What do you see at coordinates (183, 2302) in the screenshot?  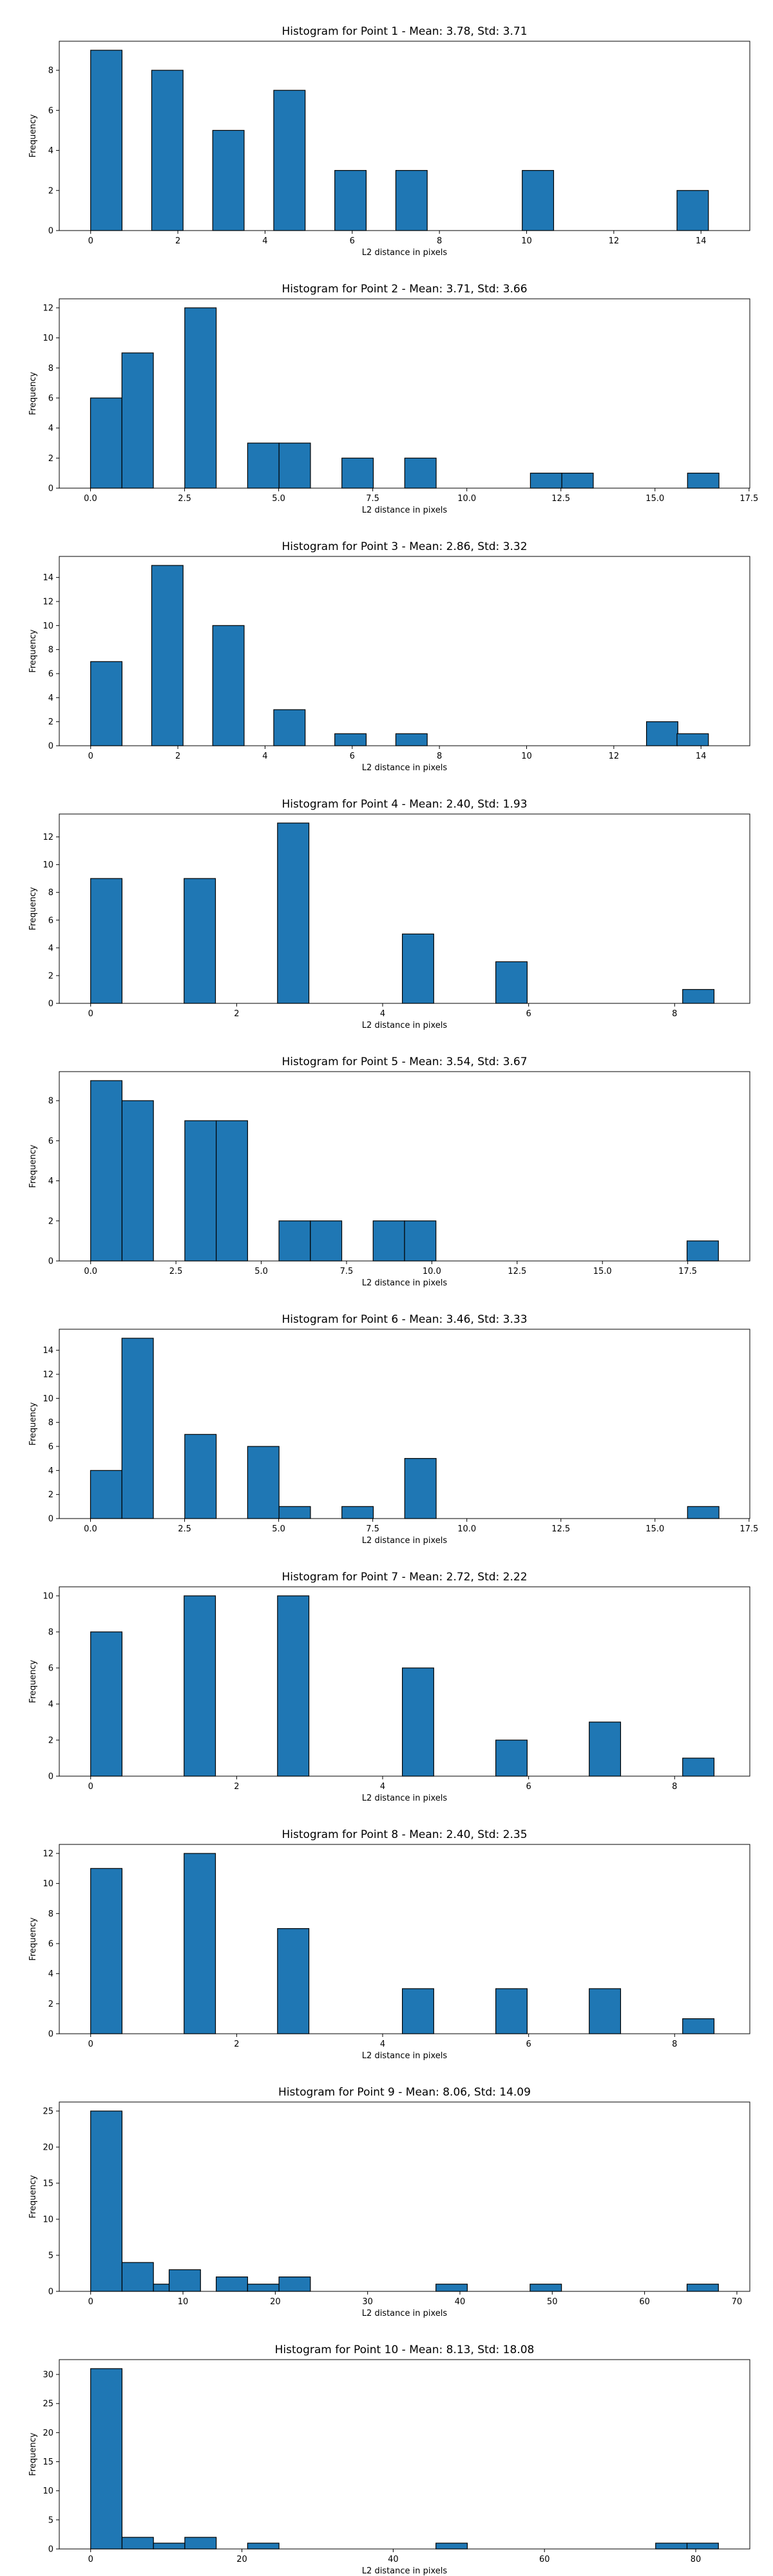 I see `x-tick-label: 10` at bounding box center [183, 2302].